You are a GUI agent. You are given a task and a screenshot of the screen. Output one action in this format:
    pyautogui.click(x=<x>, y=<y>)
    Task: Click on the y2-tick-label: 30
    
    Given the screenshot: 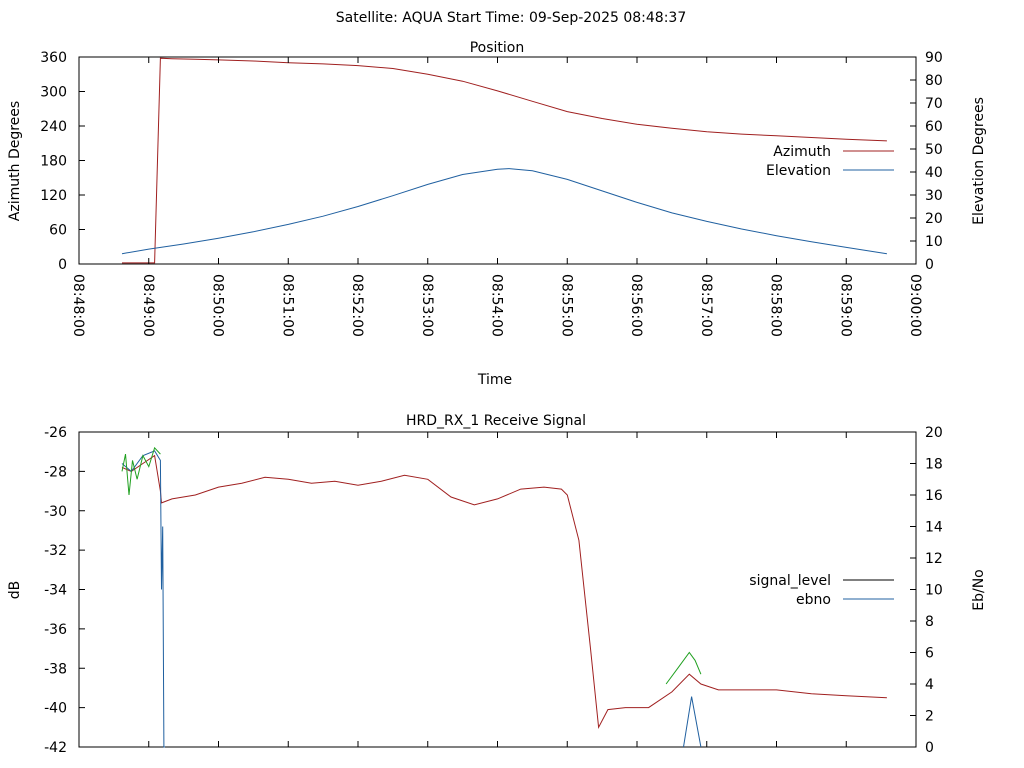 What is the action you would take?
    pyautogui.click(x=934, y=196)
    